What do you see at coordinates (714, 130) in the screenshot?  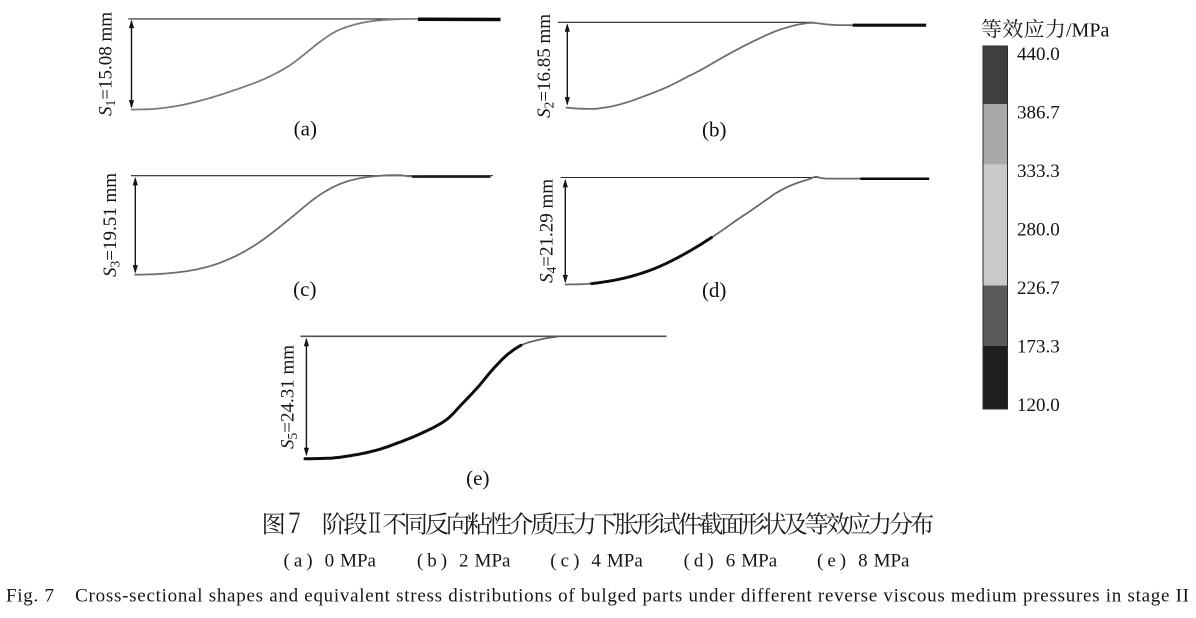 I see `svg-text: (b)` at bounding box center [714, 130].